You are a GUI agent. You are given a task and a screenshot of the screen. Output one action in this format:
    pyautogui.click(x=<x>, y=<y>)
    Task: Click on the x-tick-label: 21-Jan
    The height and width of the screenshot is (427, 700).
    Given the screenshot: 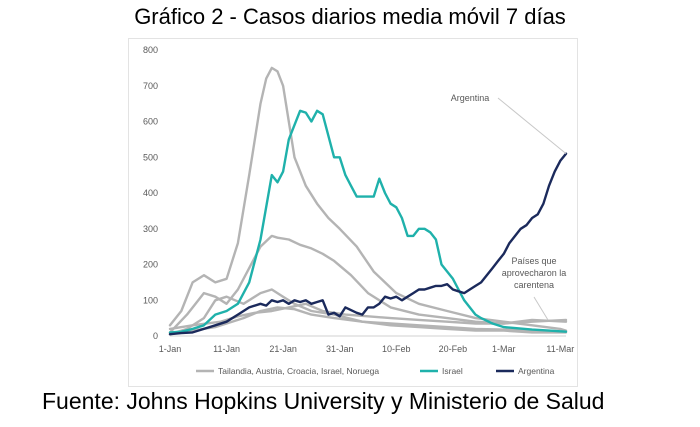 What is the action you would take?
    pyautogui.click(x=283, y=349)
    